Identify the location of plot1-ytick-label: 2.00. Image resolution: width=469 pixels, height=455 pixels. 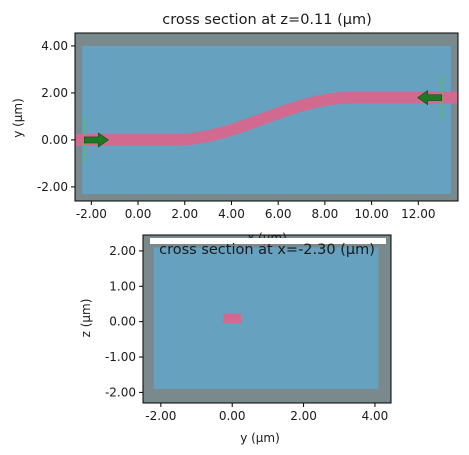
(54, 93).